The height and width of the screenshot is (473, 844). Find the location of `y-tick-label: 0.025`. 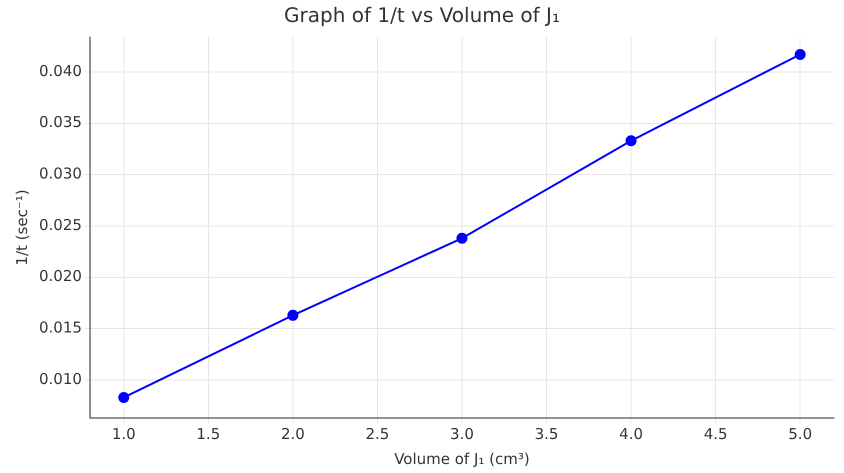

y-tick-label: 0.025 is located at coordinates (60, 225).